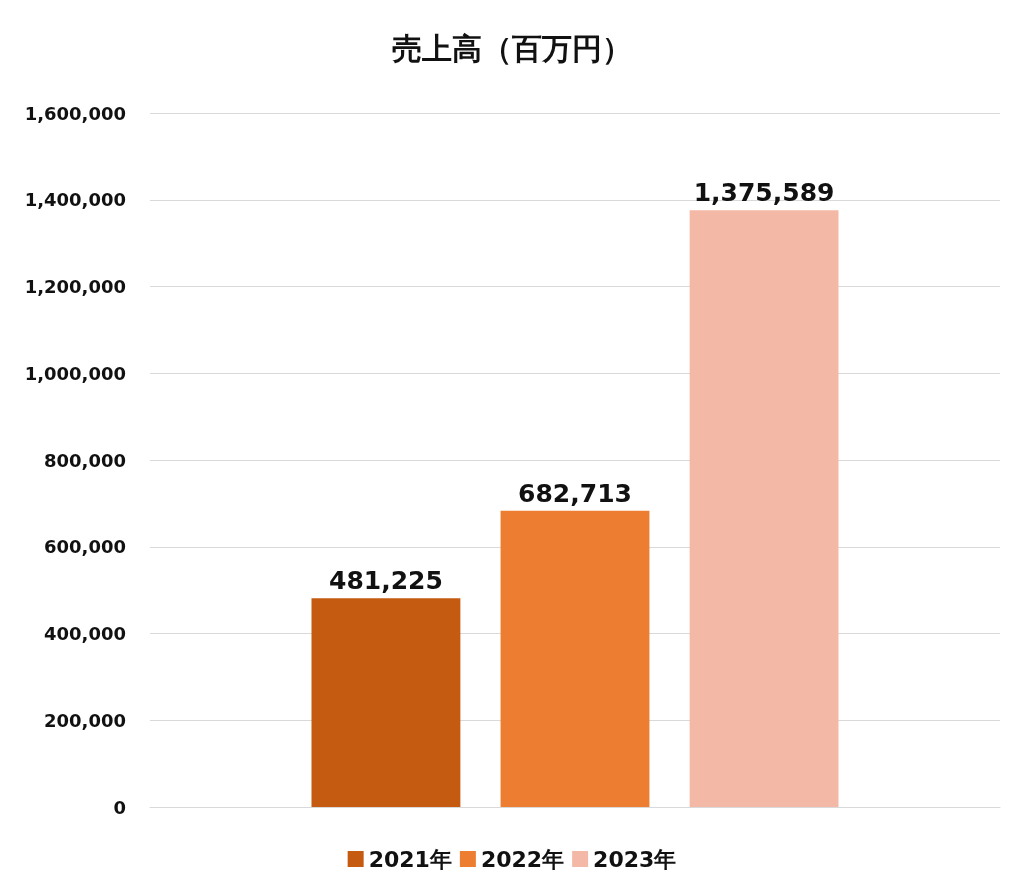 This screenshot has height=895, width=1024. Describe the element at coordinates (75, 373) in the screenshot. I see `y-tick-label: 1,000,000` at that location.